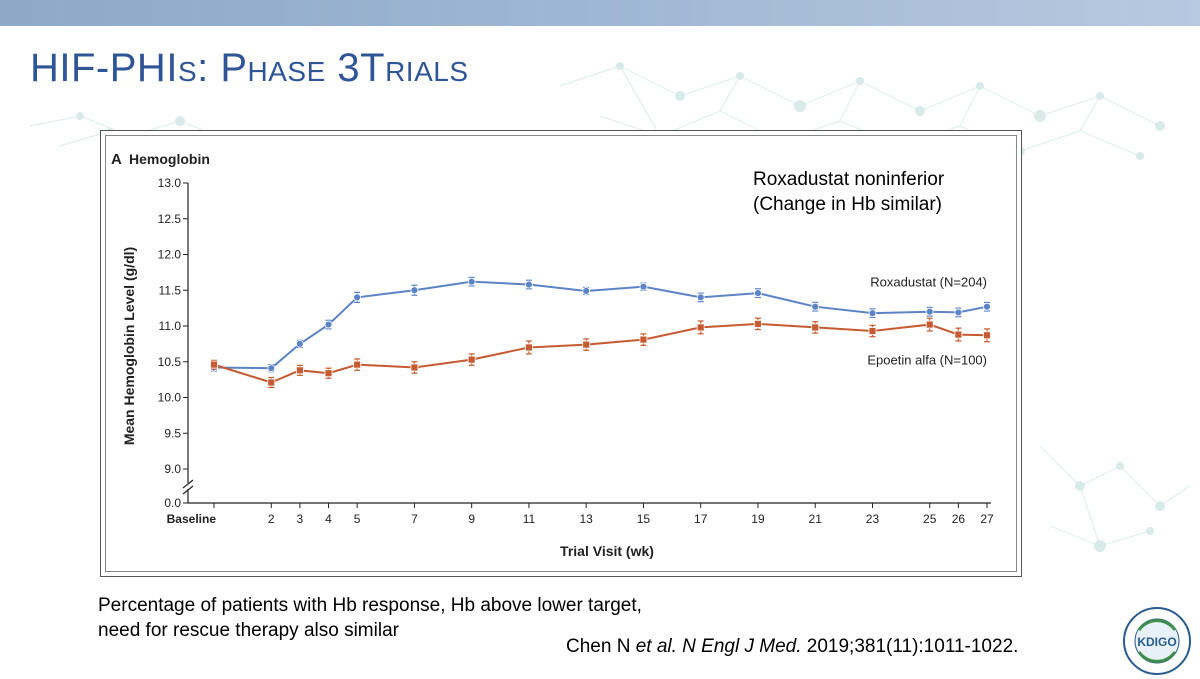  What do you see at coordinates (587, 519) in the screenshot?
I see `x-tick-label: 13` at bounding box center [587, 519].